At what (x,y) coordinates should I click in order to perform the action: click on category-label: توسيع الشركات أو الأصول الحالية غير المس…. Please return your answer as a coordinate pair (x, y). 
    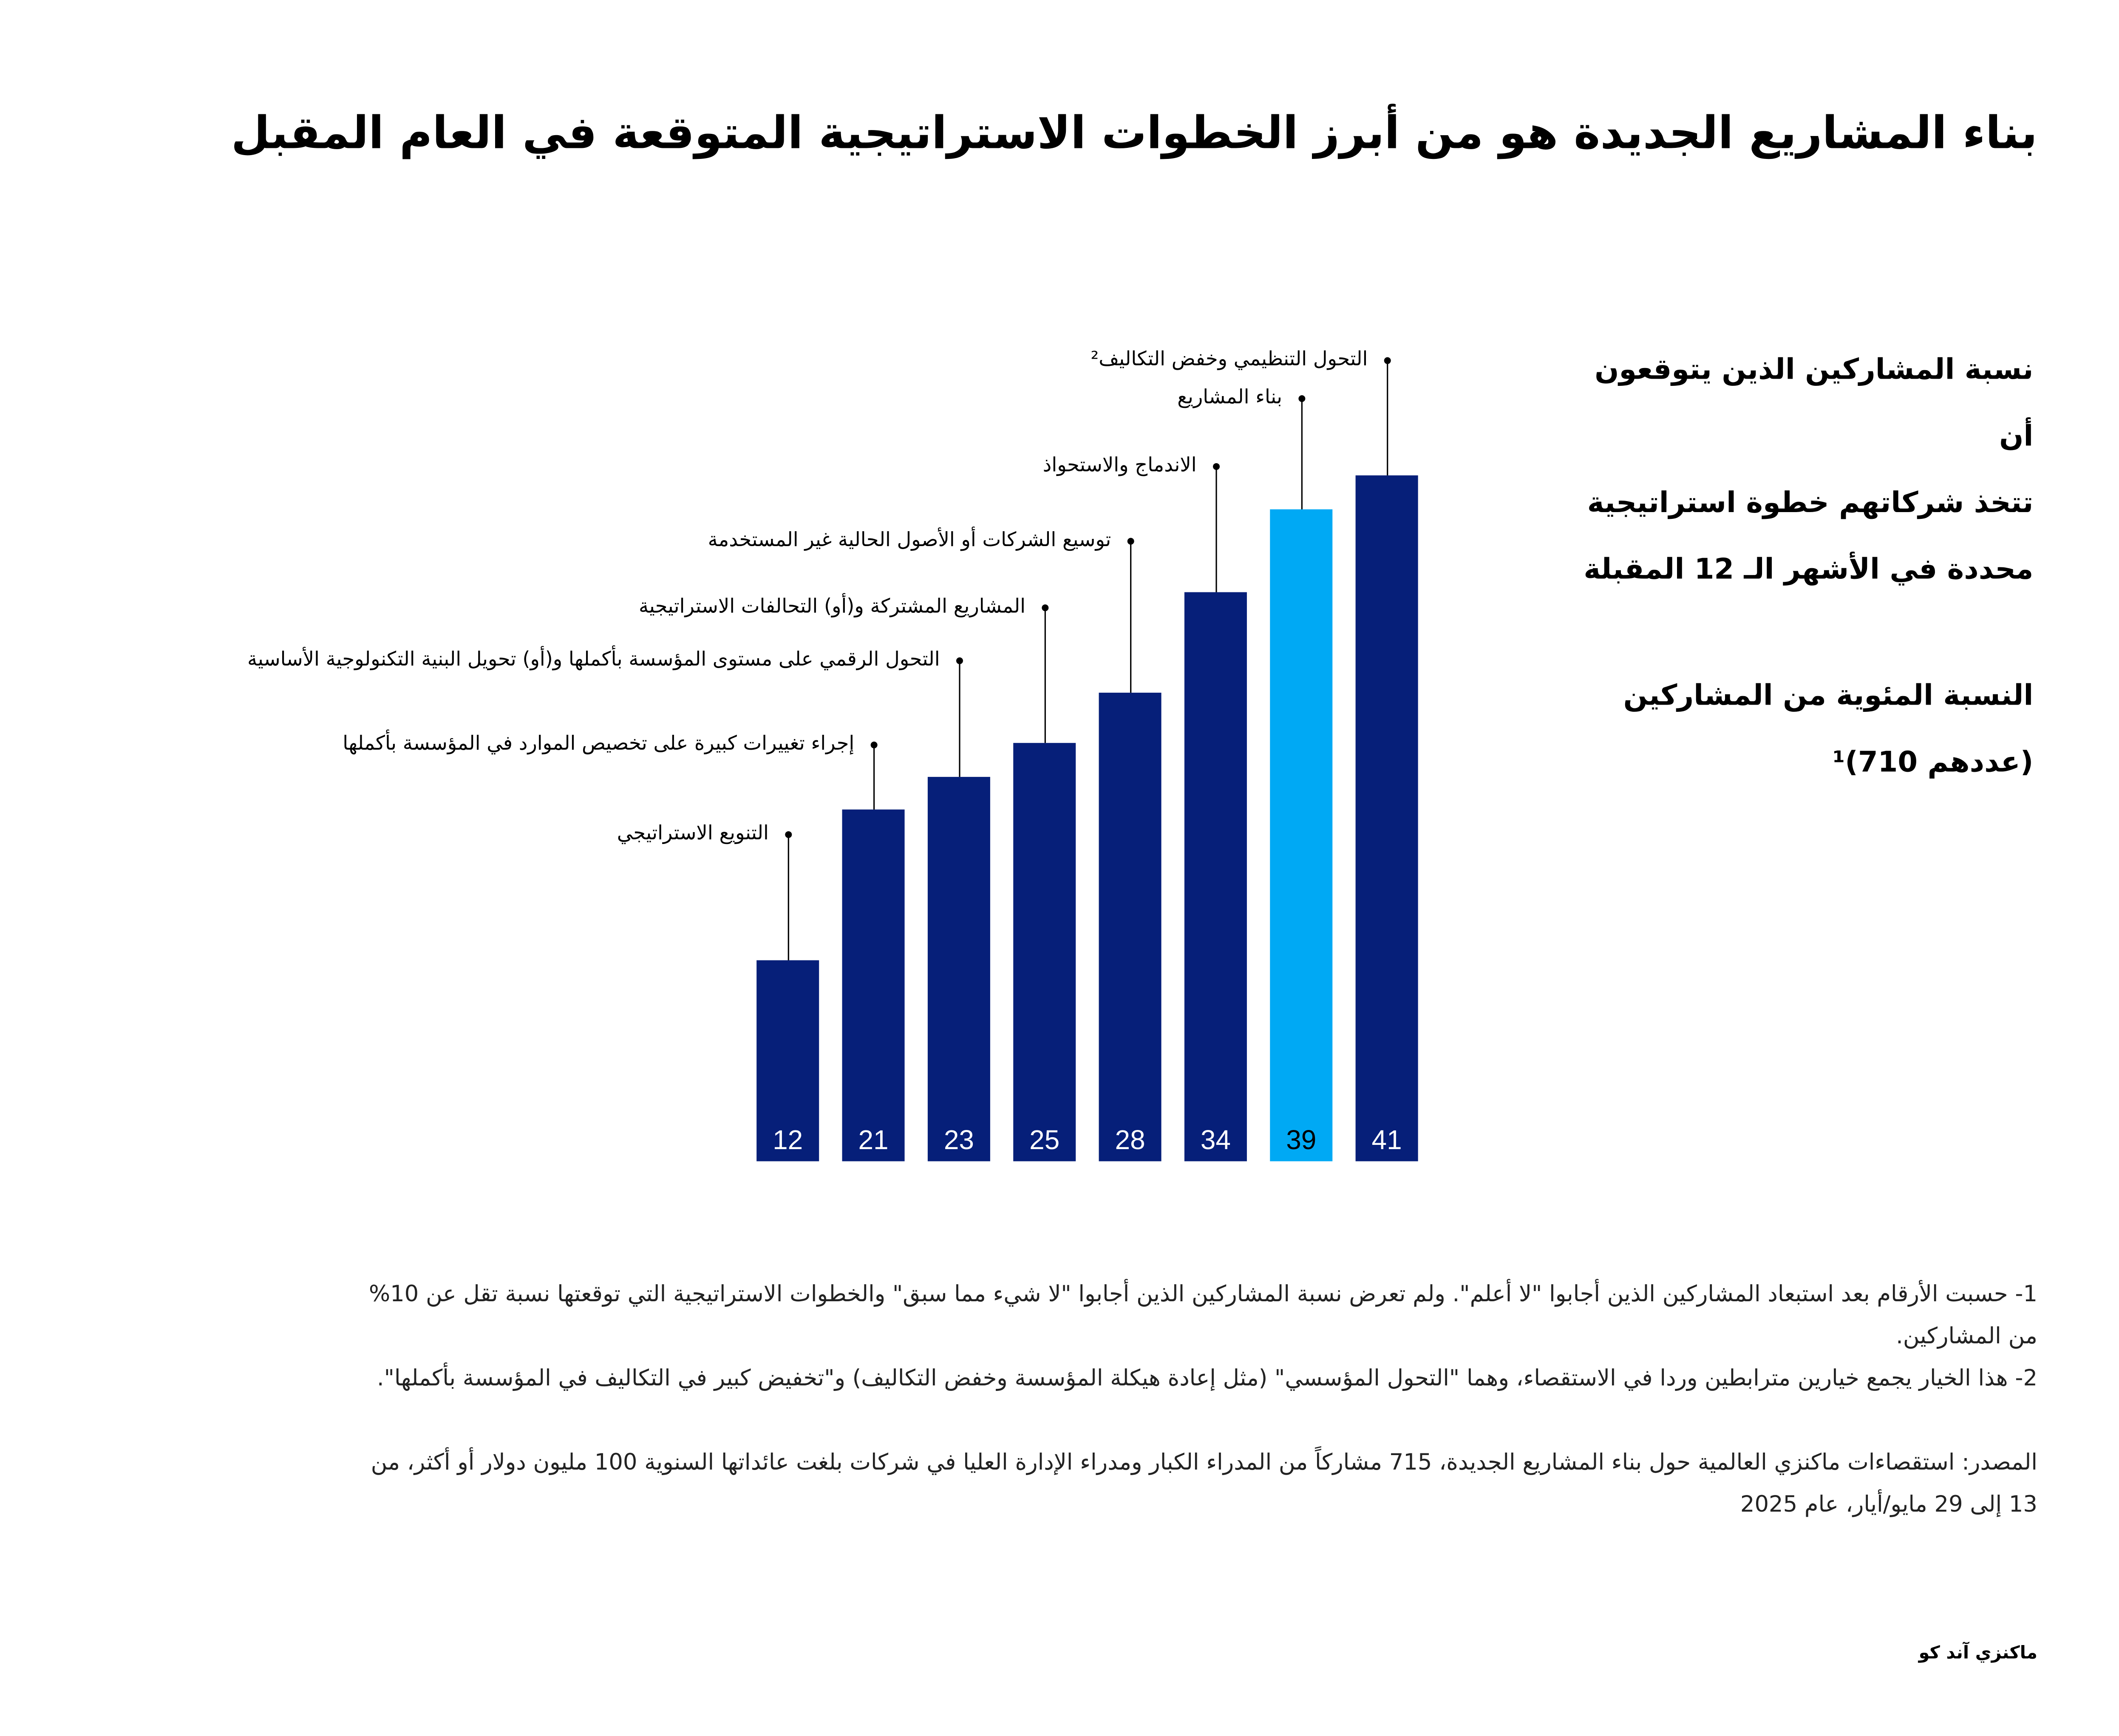
    Looking at the image, I should click on (909, 541).